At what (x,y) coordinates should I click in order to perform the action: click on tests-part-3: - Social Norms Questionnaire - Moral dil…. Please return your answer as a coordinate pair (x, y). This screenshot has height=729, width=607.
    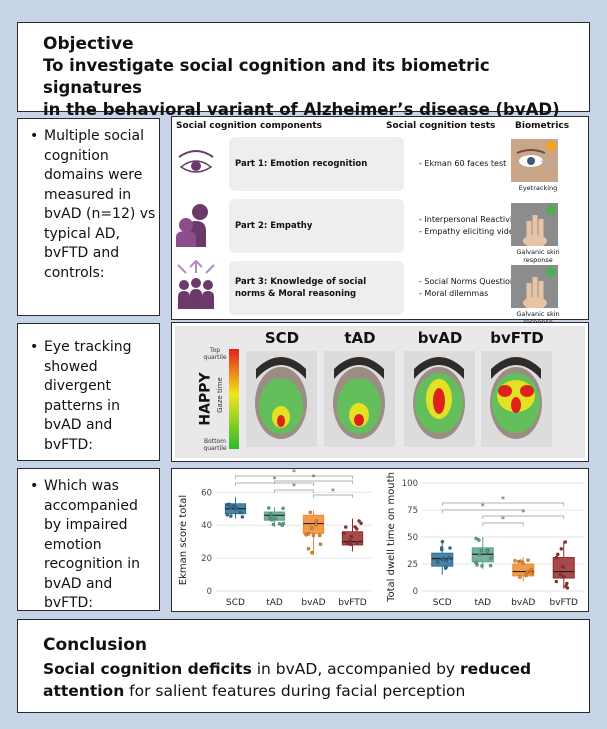
    Looking at the image, I should click on (477, 287).